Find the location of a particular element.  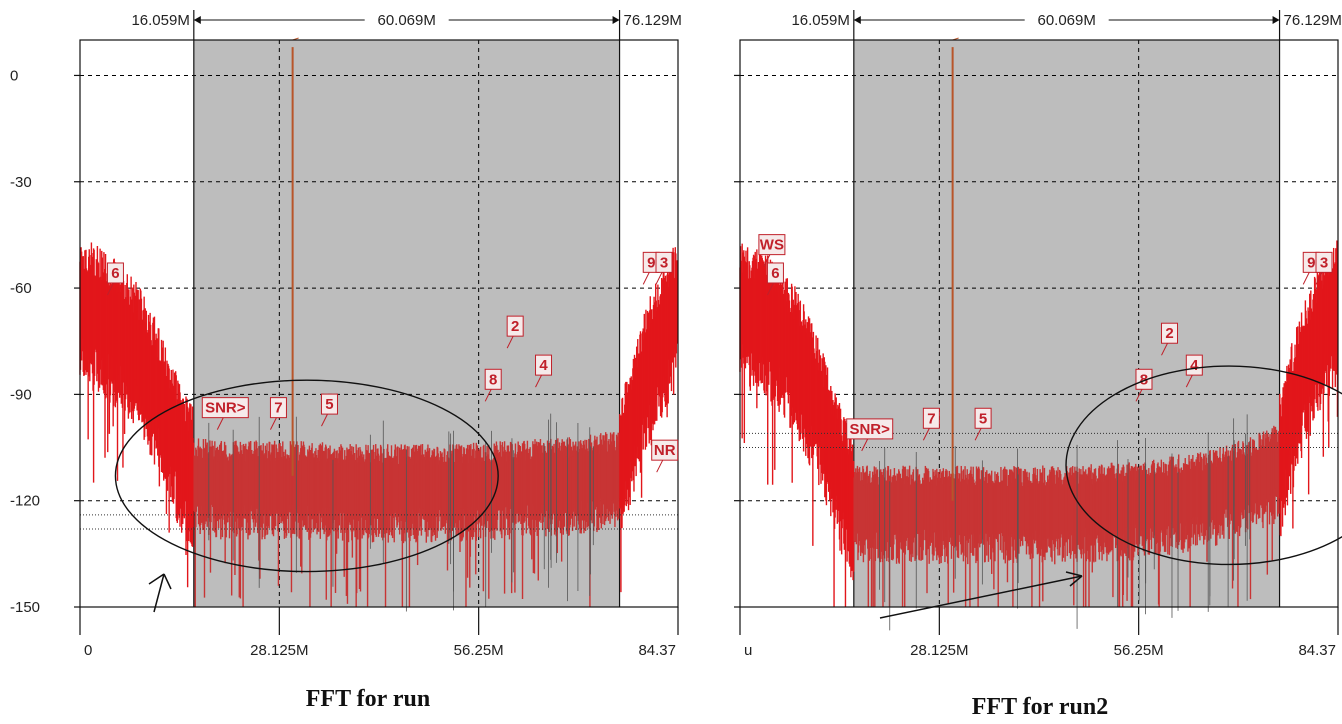

marker-label: WS is located at coordinates (772, 245).